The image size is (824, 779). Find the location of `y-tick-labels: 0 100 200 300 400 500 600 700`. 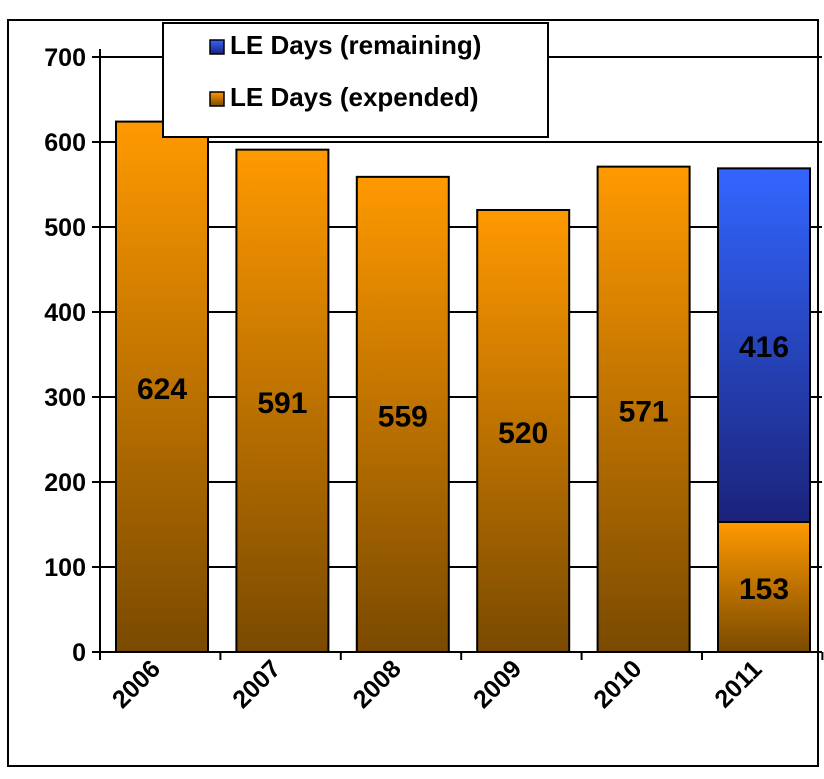

y-tick-labels: 0 100 200 300 400 500 600 700 is located at coordinates (65, 355).